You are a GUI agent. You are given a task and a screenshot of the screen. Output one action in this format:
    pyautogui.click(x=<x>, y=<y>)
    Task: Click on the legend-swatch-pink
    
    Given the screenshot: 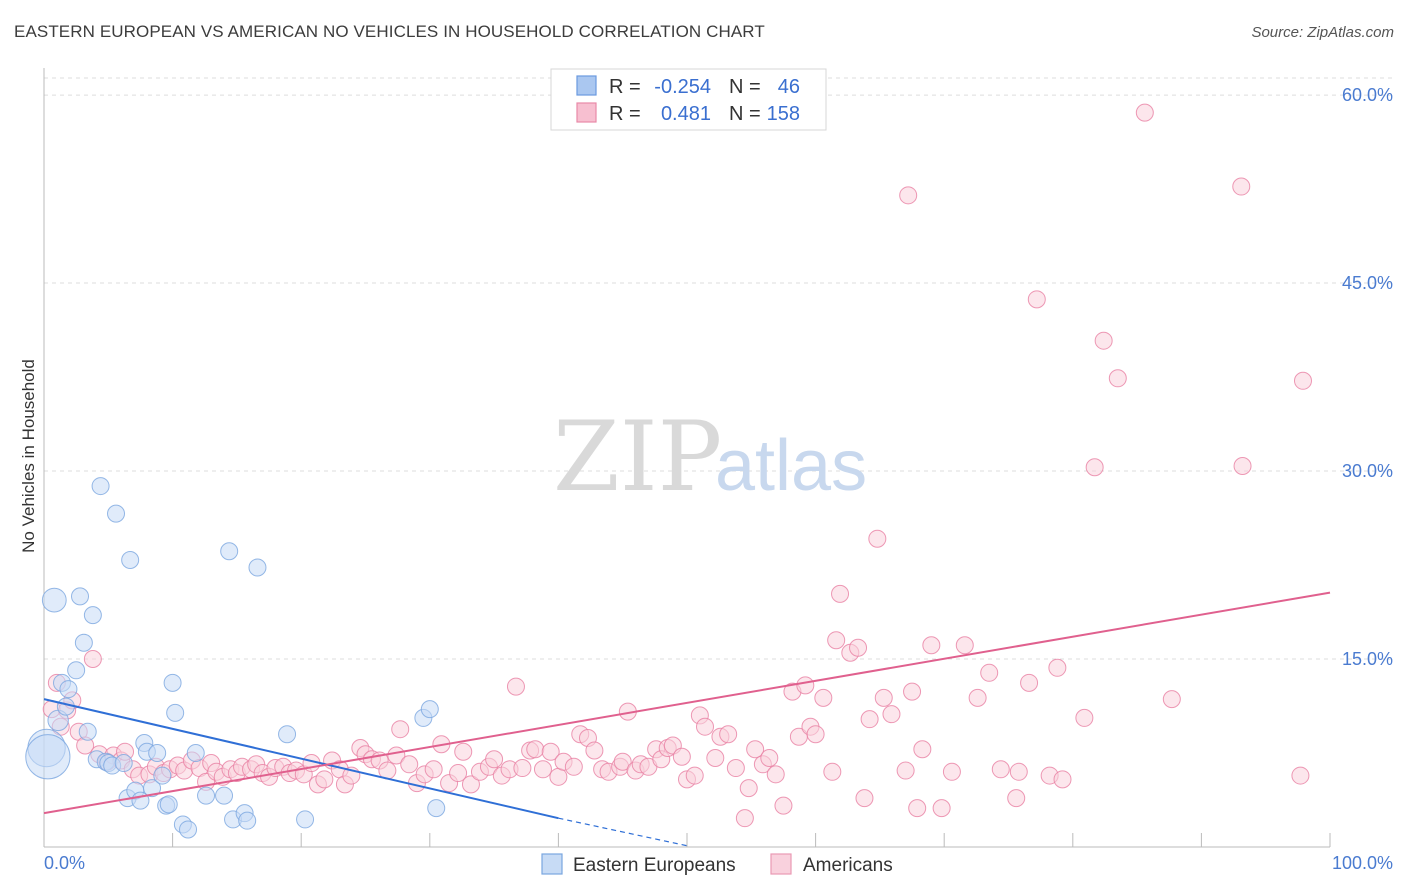 What is the action you would take?
    pyautogui.click(x=586, y=112)
    